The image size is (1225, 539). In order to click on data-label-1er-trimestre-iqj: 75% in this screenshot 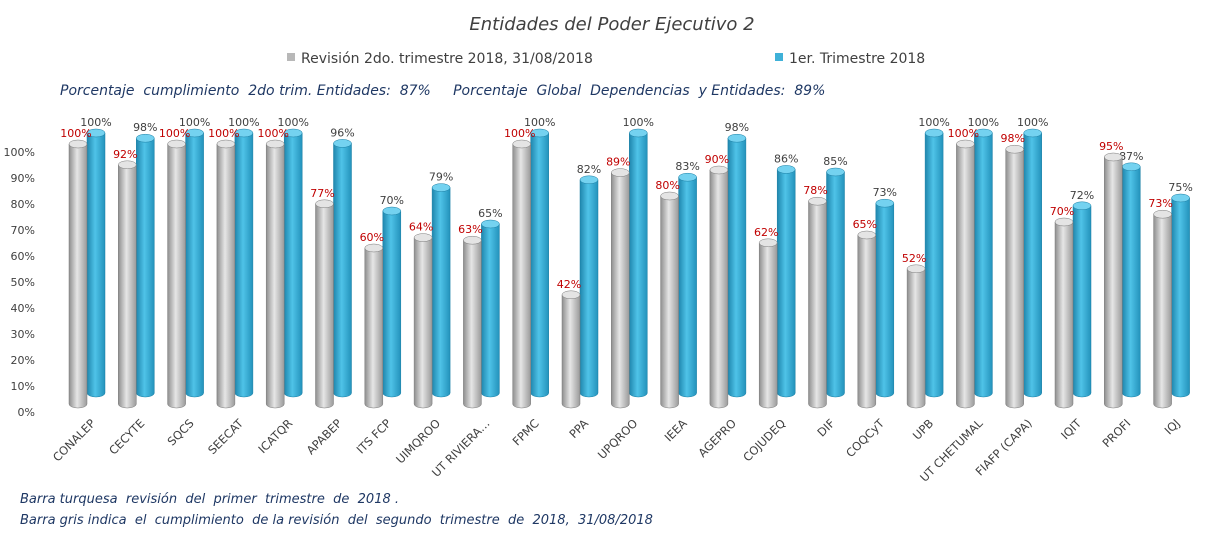, I will do `click(1180, 187)`.